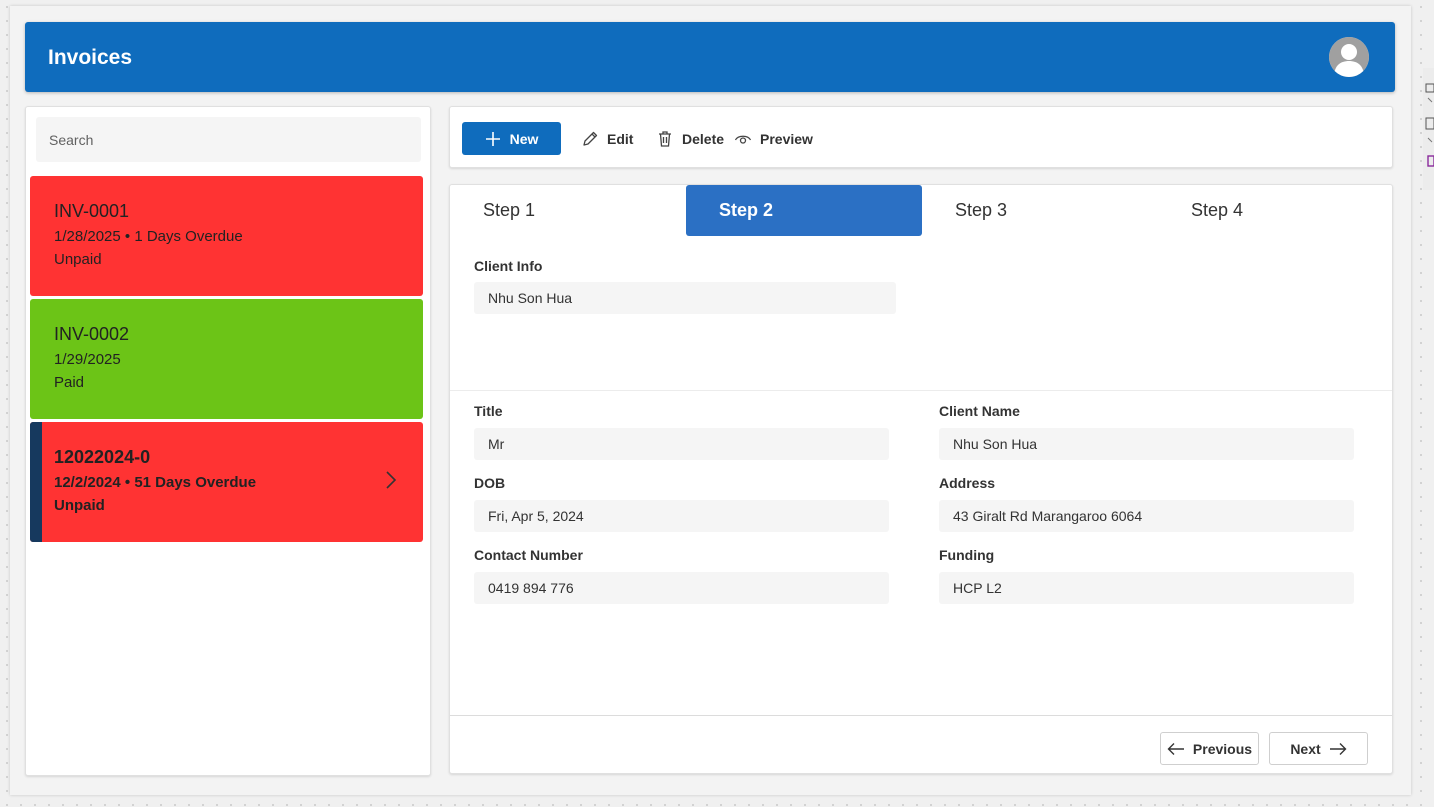 The width and height of the screenshot is (1434, 807). Describe the element at coordinates (967, 483) in the screenshot. I see `address-label: Address` at that location.